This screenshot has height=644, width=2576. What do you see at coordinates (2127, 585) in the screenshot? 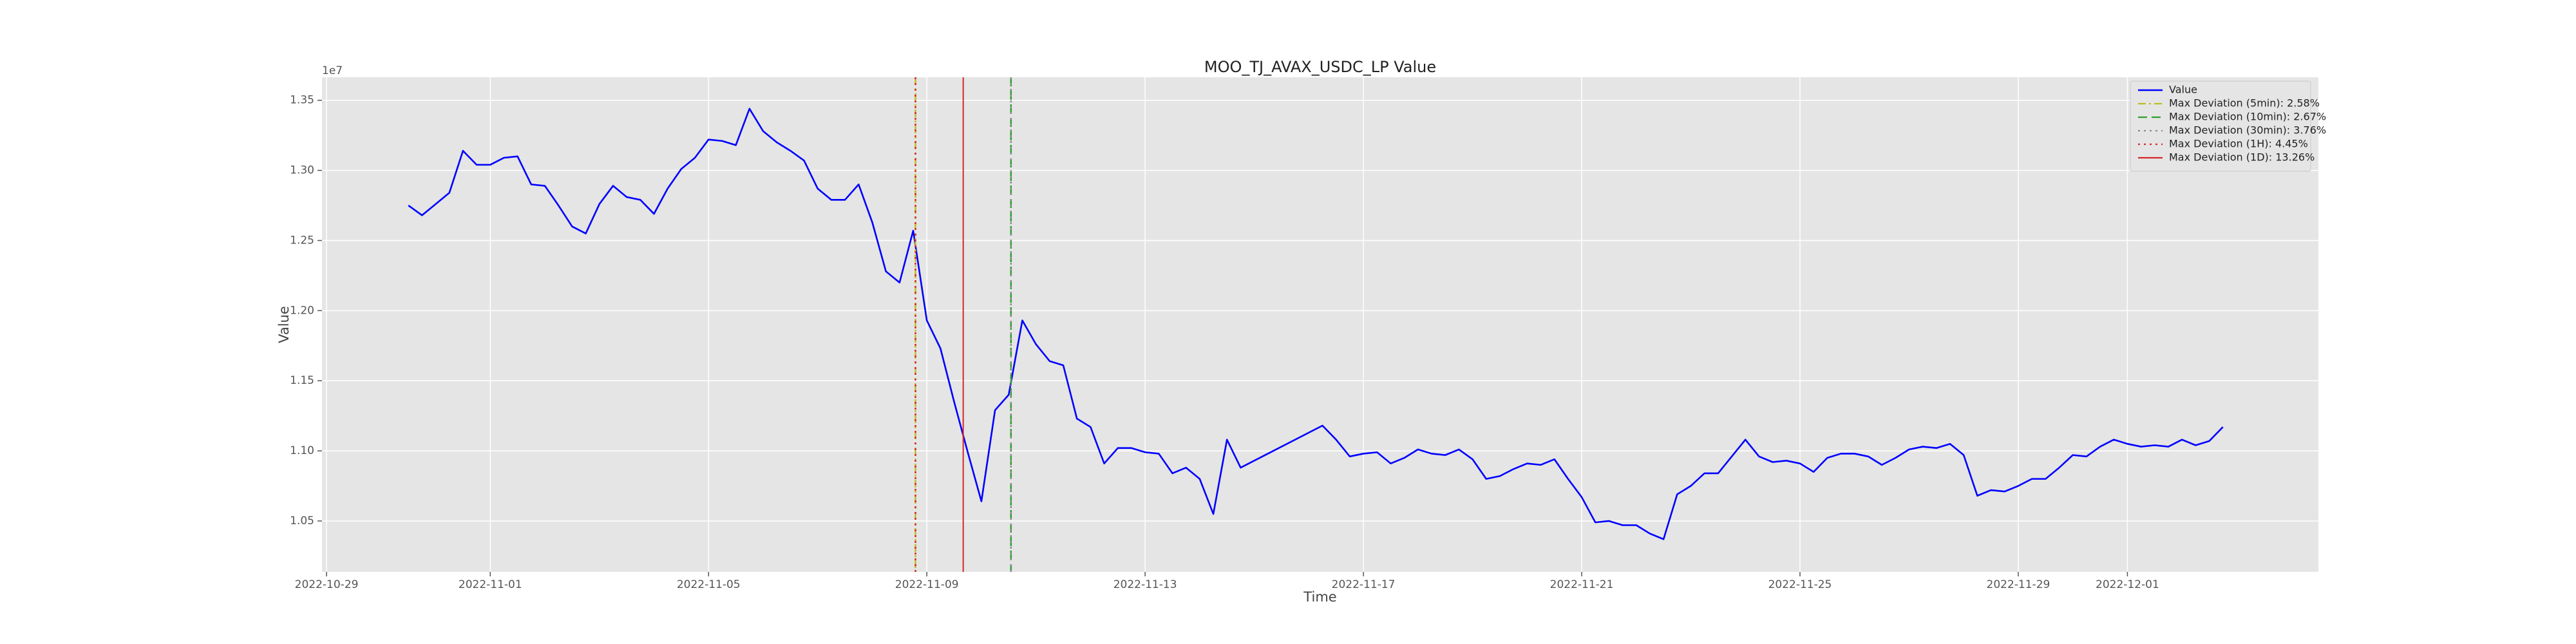
I see `x-tick-label: 2022-12-01` at bounding box center [2127, 585].